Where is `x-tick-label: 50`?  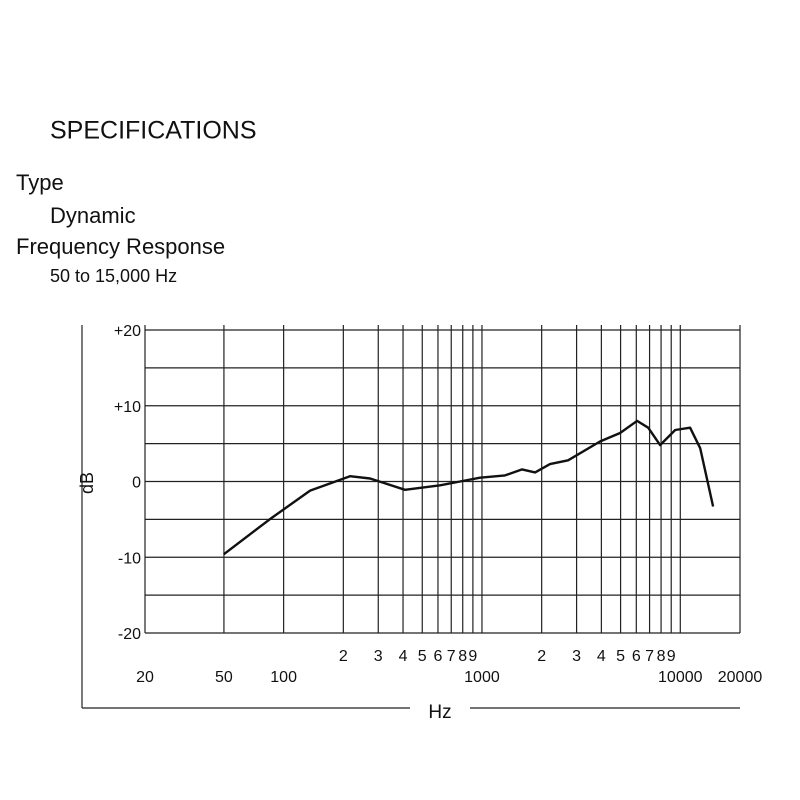
x-tick-label: 50 is located at coordinates (224, 677).